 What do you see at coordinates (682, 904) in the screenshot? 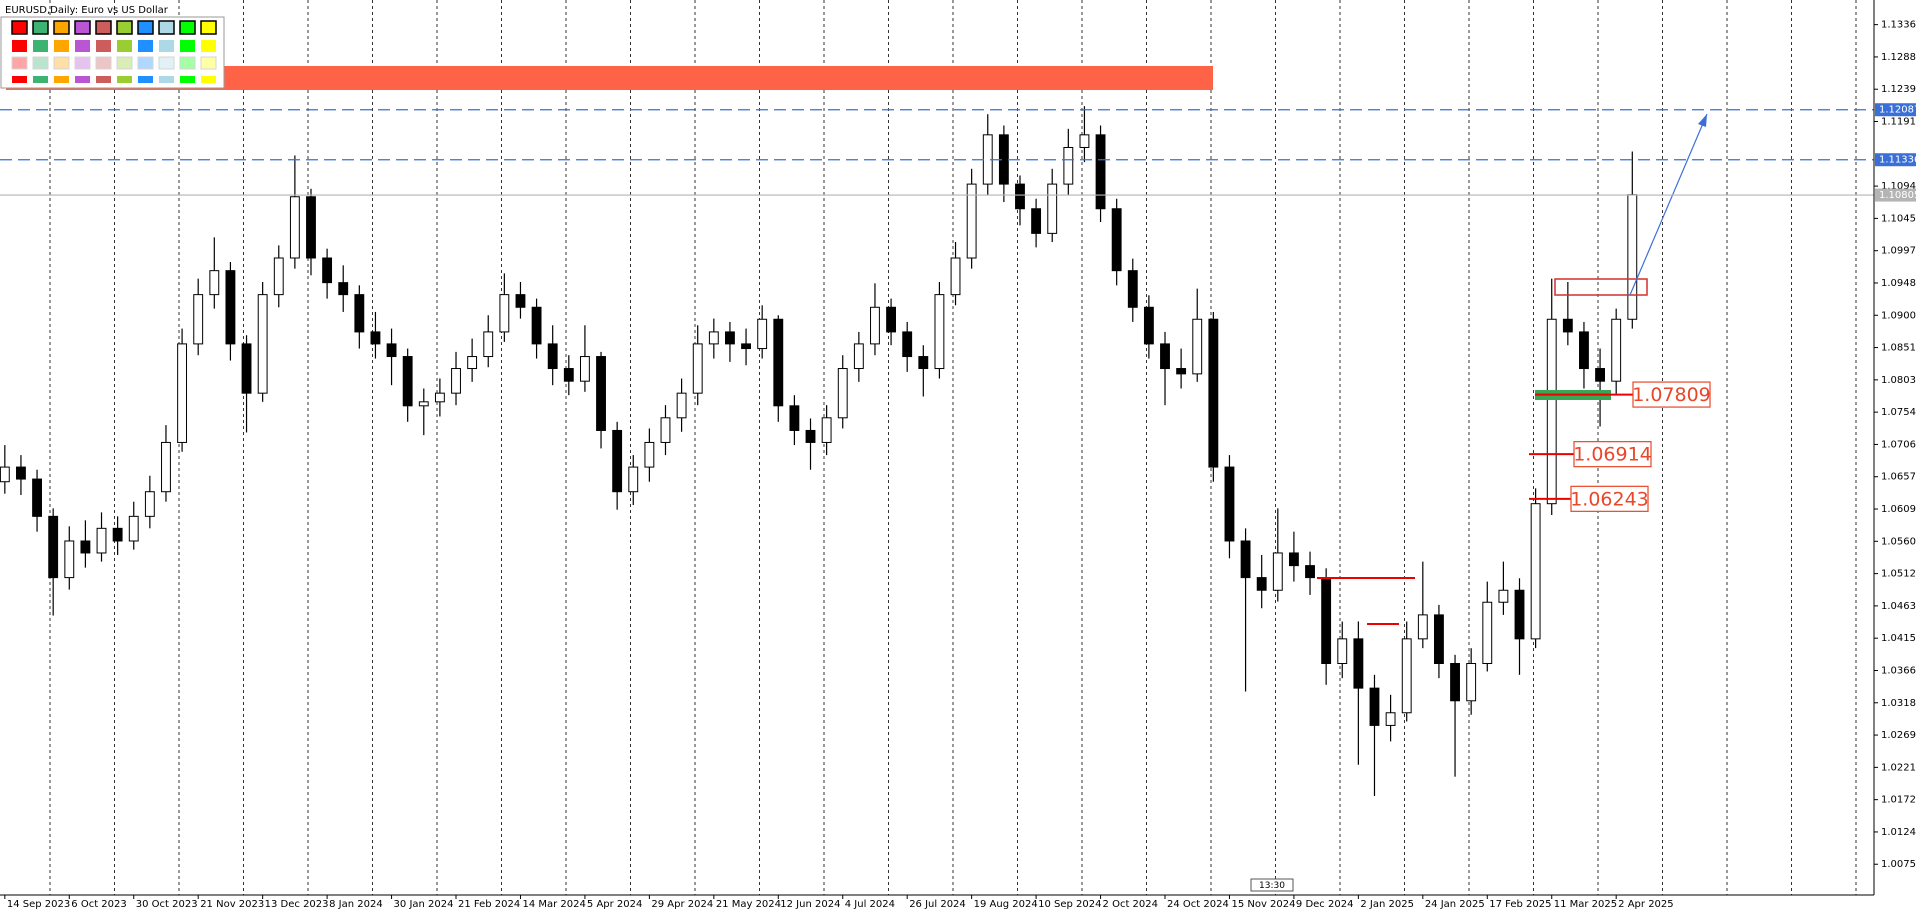
I see `x-tick-label: 29 Apr 2024` at bounding box center [682, 904].